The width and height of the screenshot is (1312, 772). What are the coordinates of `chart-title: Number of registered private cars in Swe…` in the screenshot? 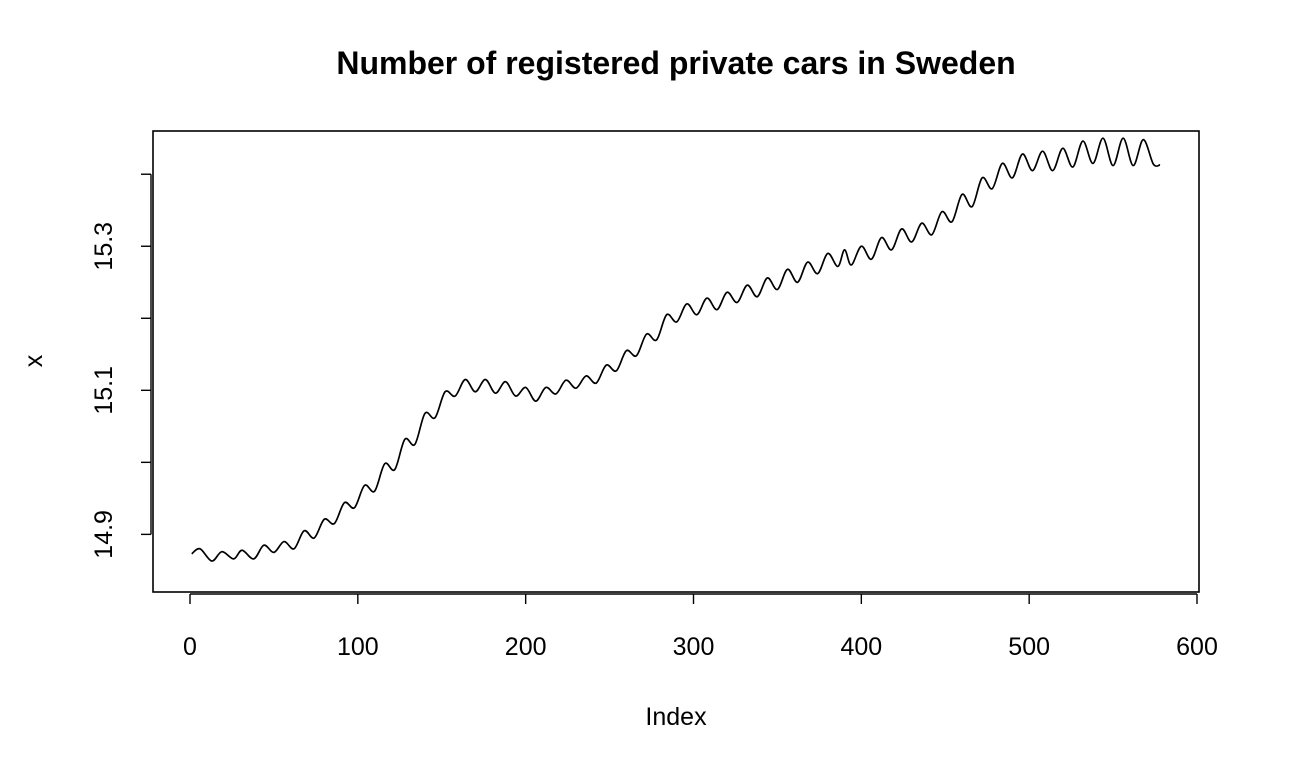 It's located at (675, 63).